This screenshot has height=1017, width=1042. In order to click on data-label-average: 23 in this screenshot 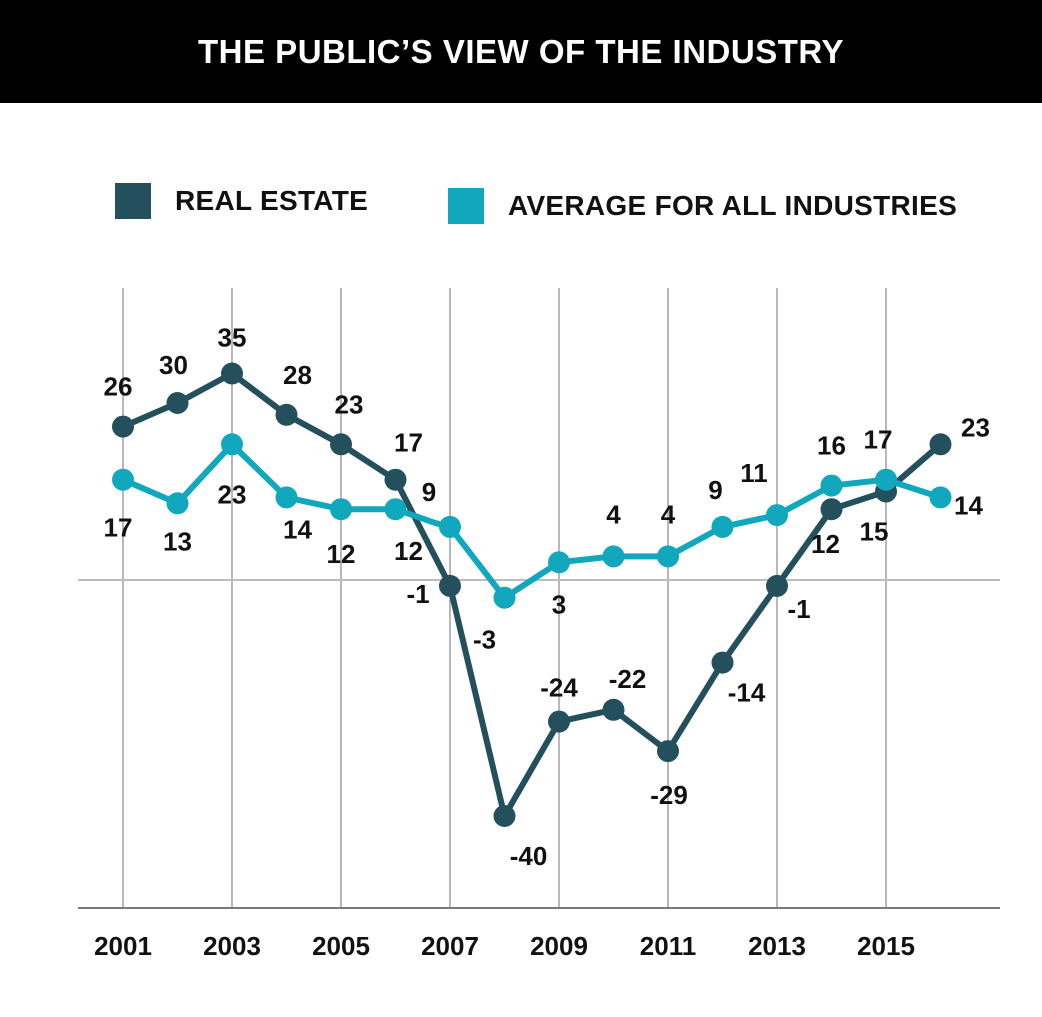, I will do `click(232, 494)`.